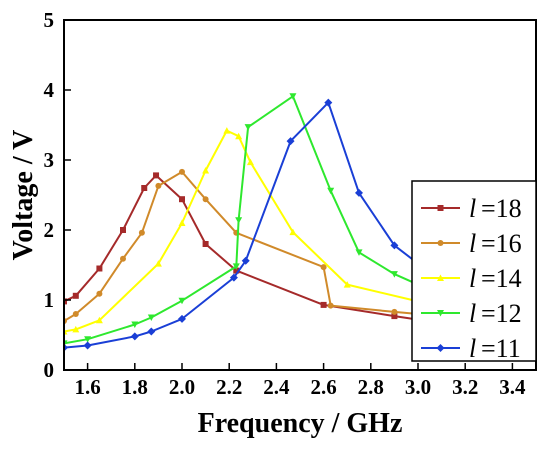 The height and width of the screenshot is (450, 550). I want to click on y-tick-label: 3, so click(49, 160).